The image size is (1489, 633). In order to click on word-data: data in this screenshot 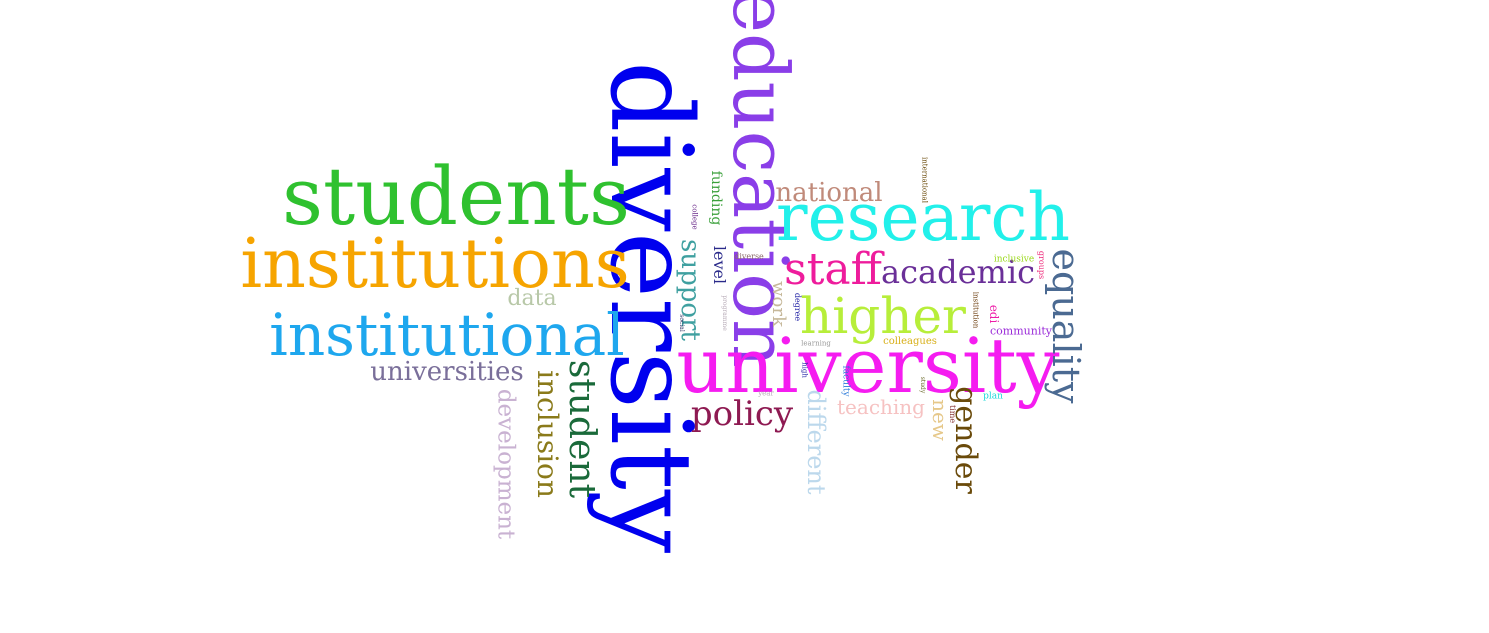, I will do `click(532, 298)`.